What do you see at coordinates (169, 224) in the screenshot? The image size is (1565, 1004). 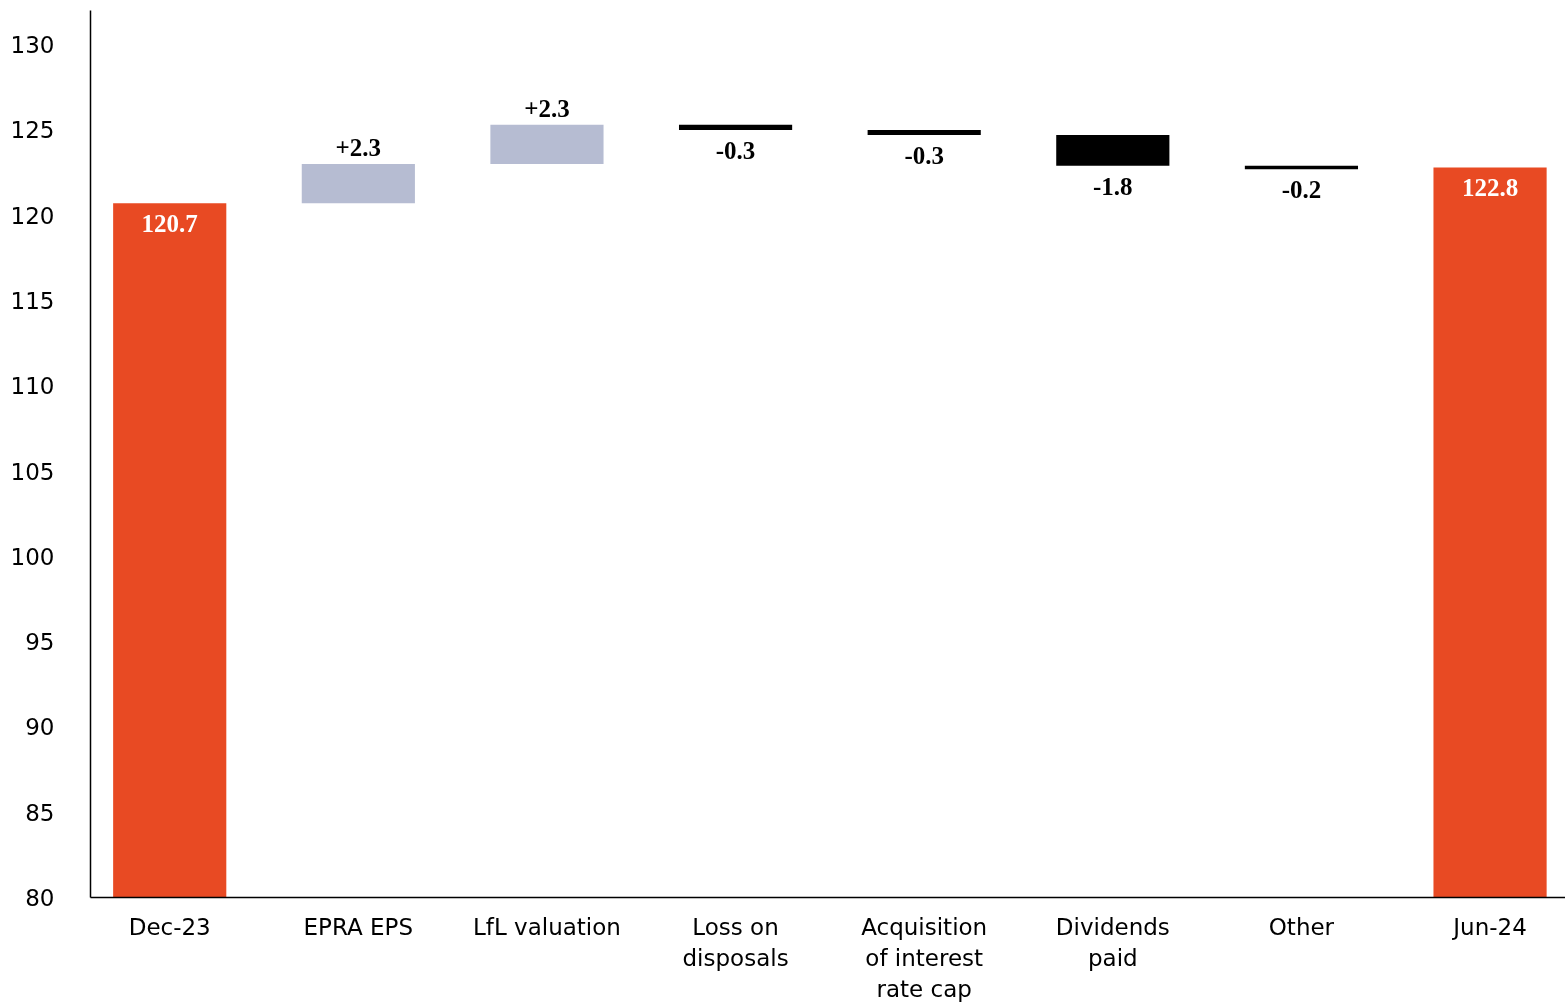 I see `data-label: 120.7` at bounding box center [169, 224].